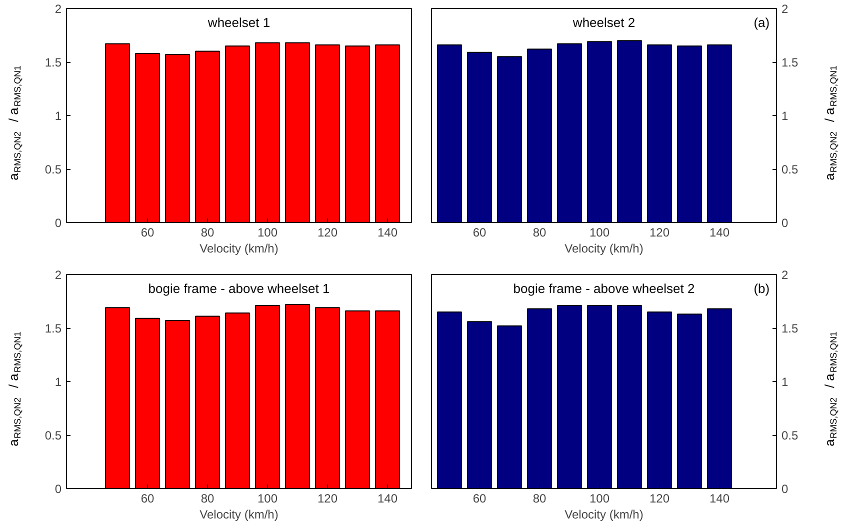 This screenshot has width=842, height=532. Describe the element at coordinates (762, 288) in the screenshot. I see `annotation: (b)` at that location.